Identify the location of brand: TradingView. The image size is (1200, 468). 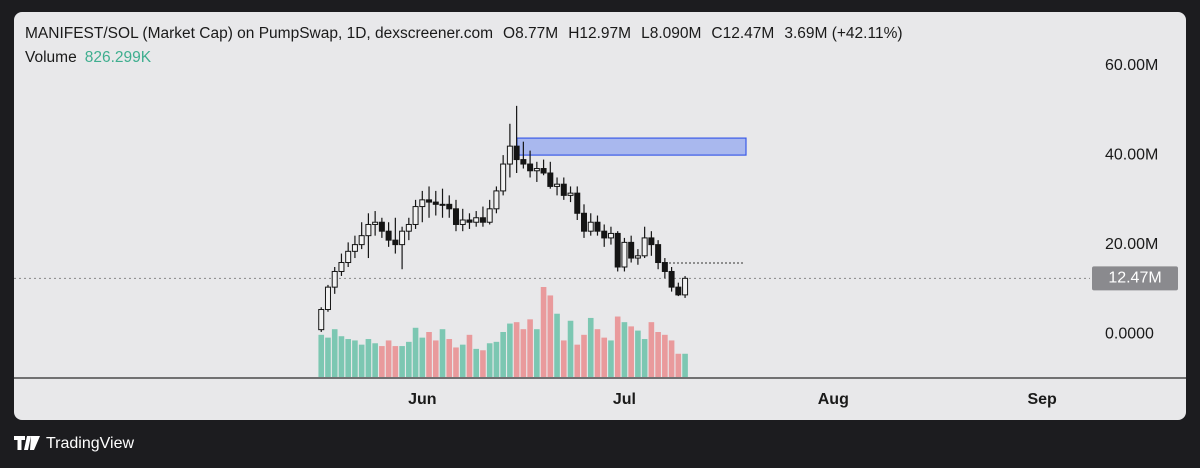
(90, 443).